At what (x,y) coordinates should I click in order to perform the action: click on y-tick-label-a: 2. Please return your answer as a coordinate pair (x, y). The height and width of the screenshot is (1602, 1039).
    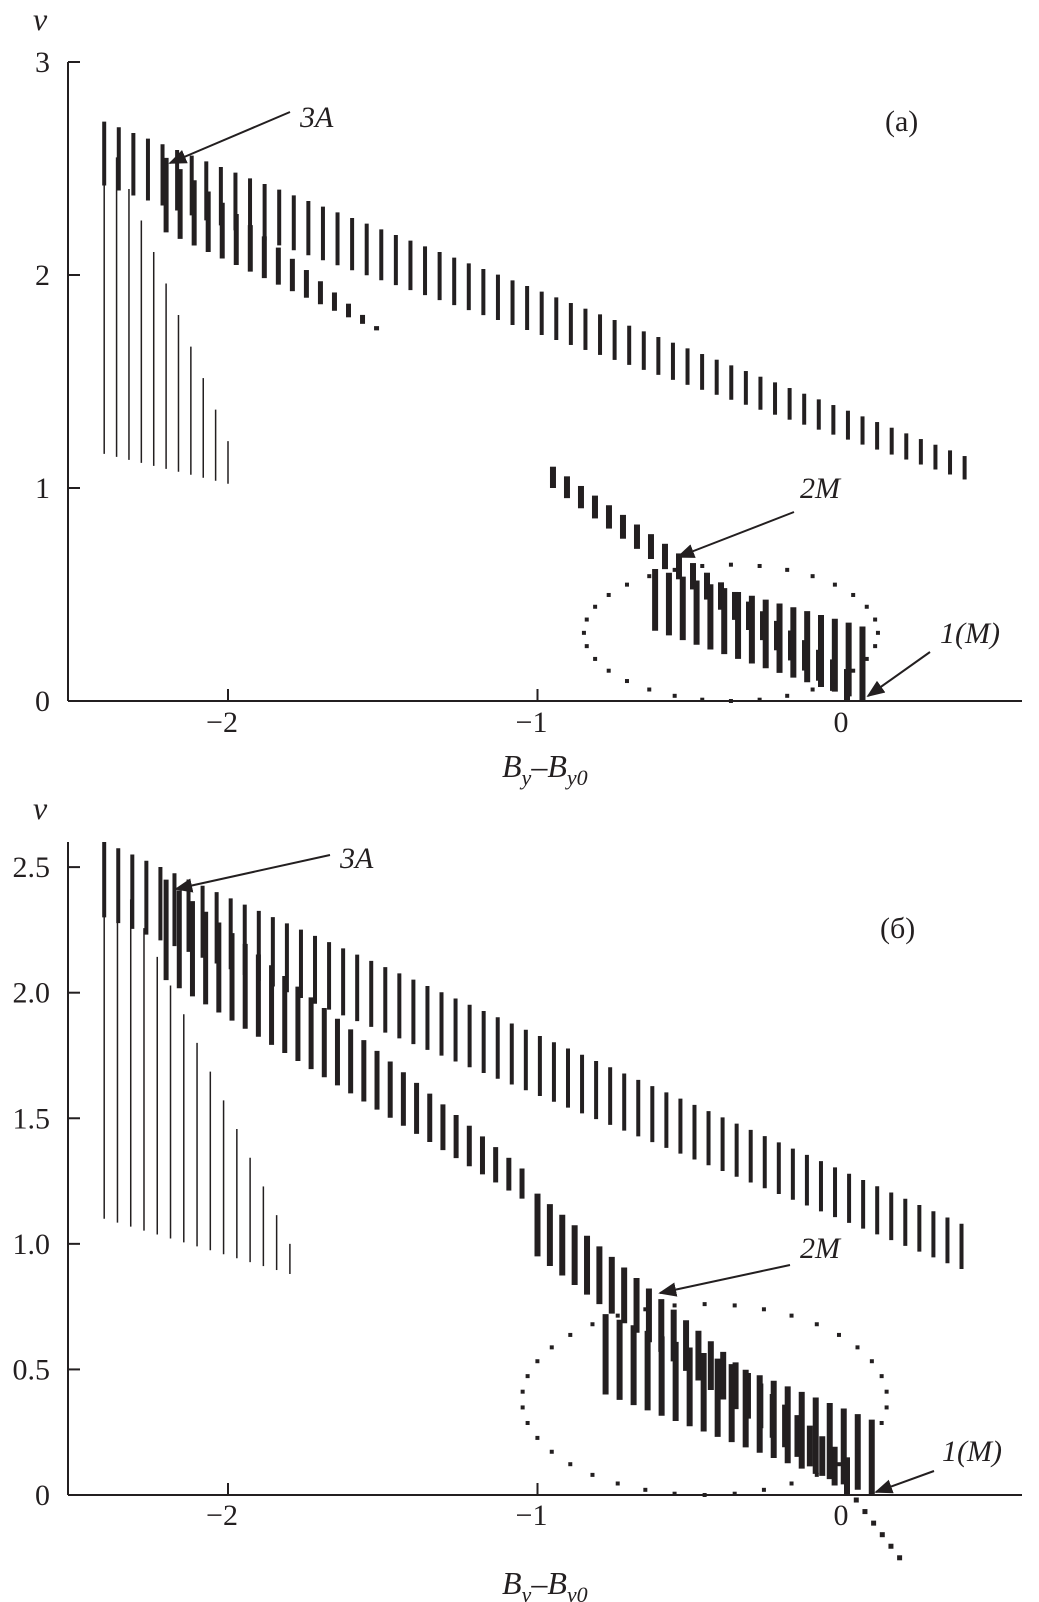
    Looking at the image, I should click on (42, 275).